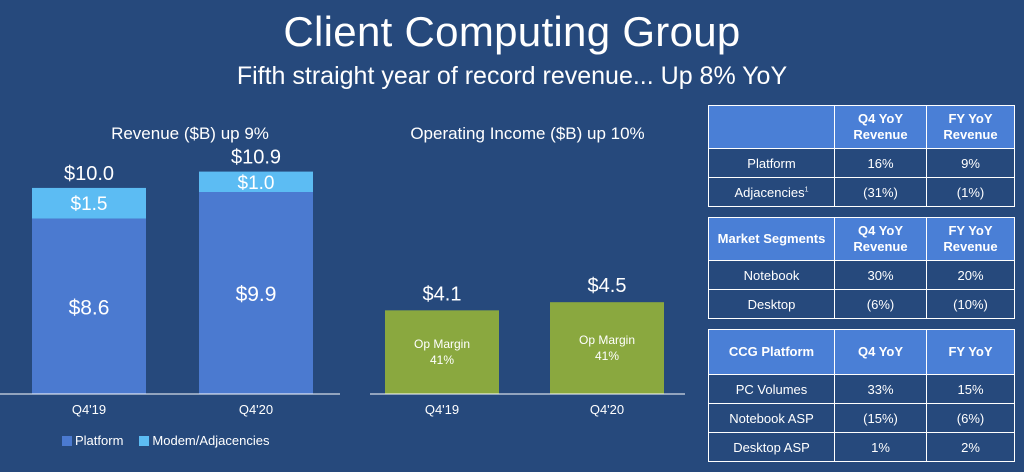 The width and height of the screenshot is (1024, 472). Describe the element at coordinates (144, 440) in the screenshot. I see `legend-swatch-modem` at that location.